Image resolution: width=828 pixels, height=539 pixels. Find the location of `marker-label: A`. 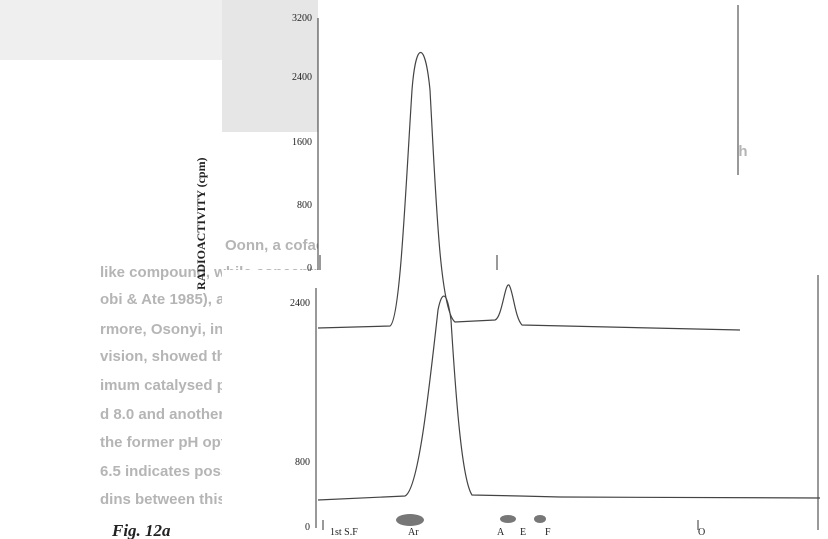

marker-label: A is located at coordinates (501, 532).